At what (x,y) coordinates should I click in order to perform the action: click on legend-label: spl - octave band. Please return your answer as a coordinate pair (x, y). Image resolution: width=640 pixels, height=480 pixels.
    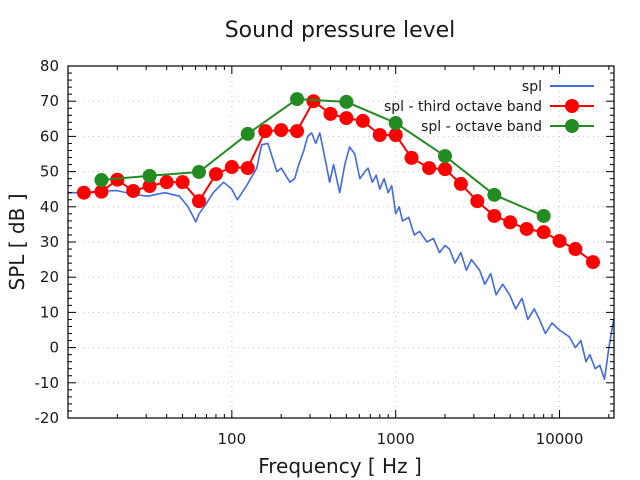
    Looking at the image, I should click on (481, 127).